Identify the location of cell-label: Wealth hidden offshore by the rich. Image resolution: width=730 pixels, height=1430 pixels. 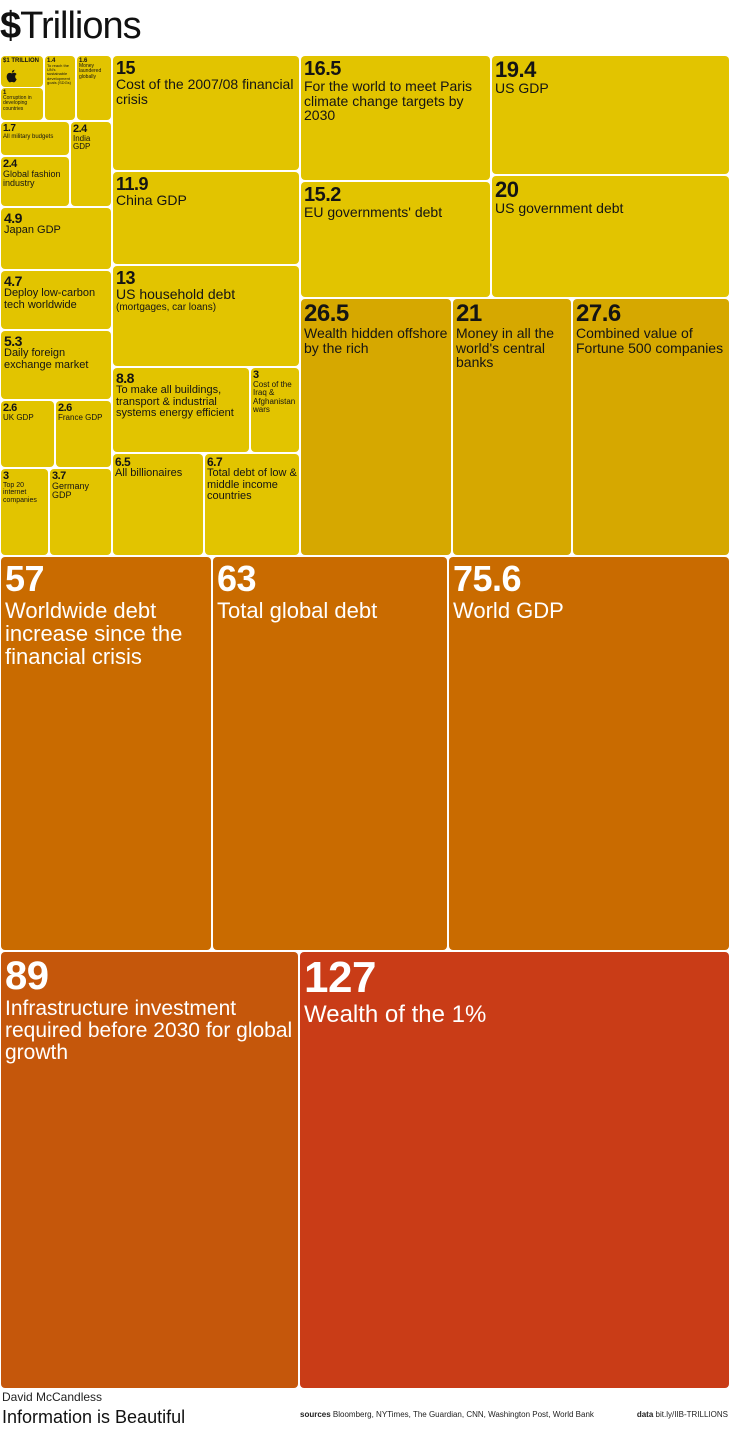
(376, 340).